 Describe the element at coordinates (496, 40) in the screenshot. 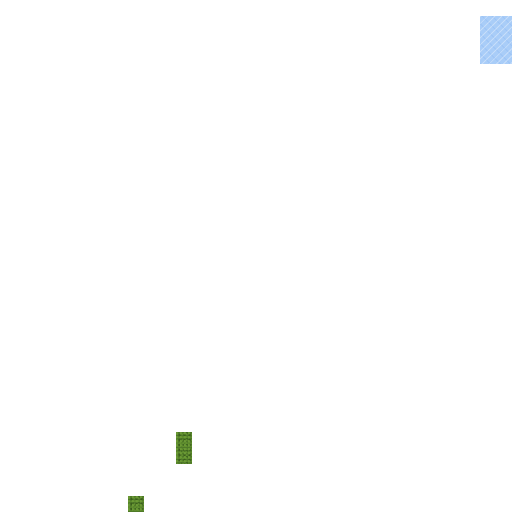

I see `water-tile` at that location.